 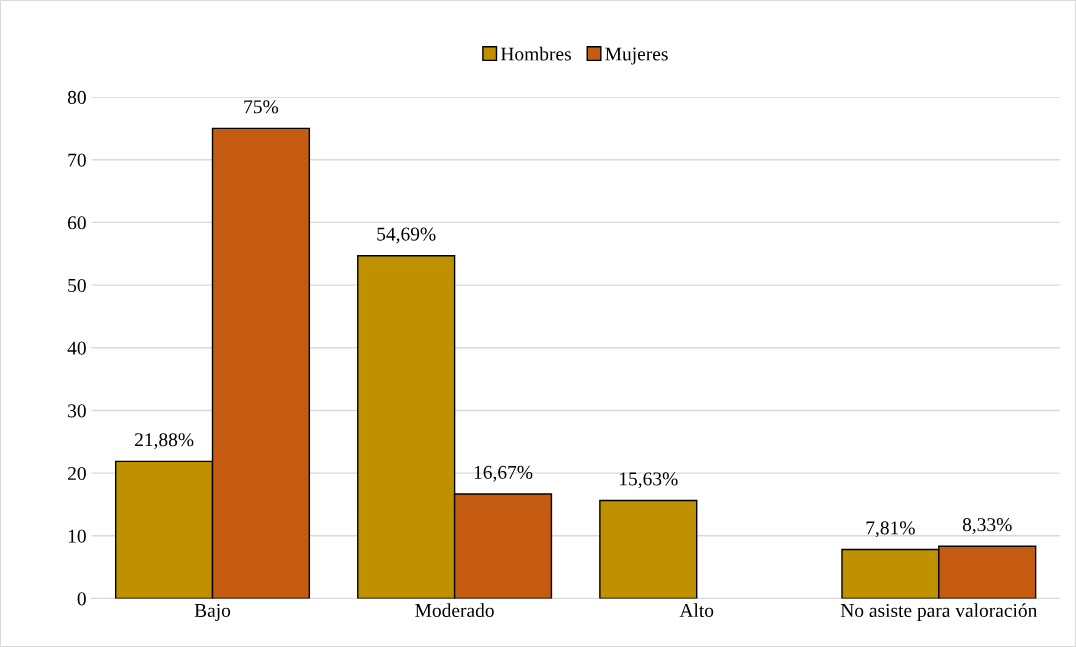 I want to click on x-tick-label: Alto, so click(x=696, y=610).